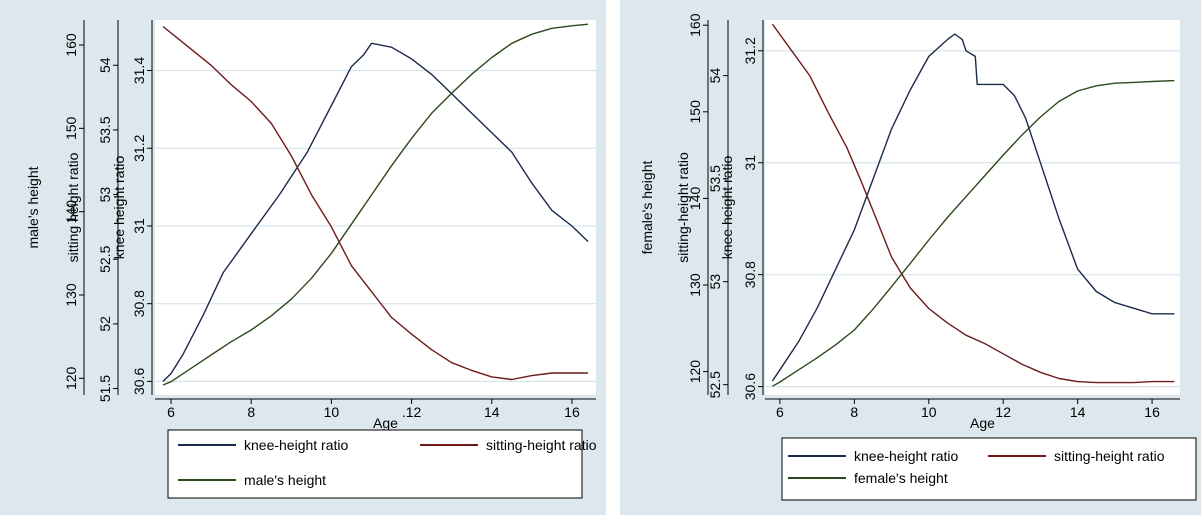 The width and height of the screenshot is (1201, 520). I want to click on y-axis-title-height: female's height, so click(647, 208).